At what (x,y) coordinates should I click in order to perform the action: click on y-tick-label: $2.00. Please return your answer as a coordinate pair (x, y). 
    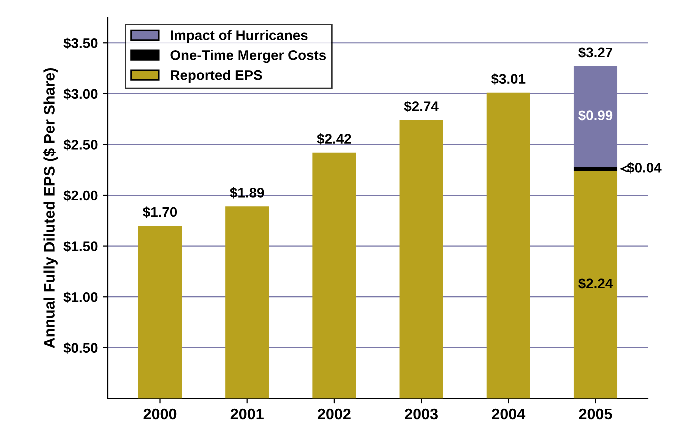
    Looking at the image, I should click on (81, 196).